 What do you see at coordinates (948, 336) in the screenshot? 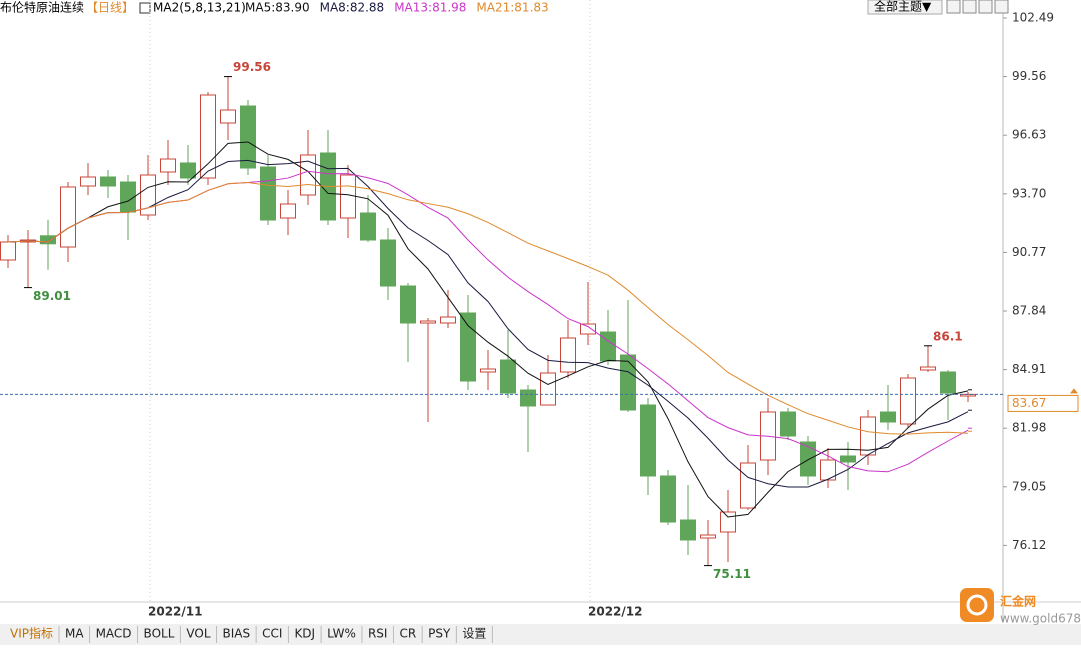
I see `extreme-label: 86.1` at bounding box center [948, 336].